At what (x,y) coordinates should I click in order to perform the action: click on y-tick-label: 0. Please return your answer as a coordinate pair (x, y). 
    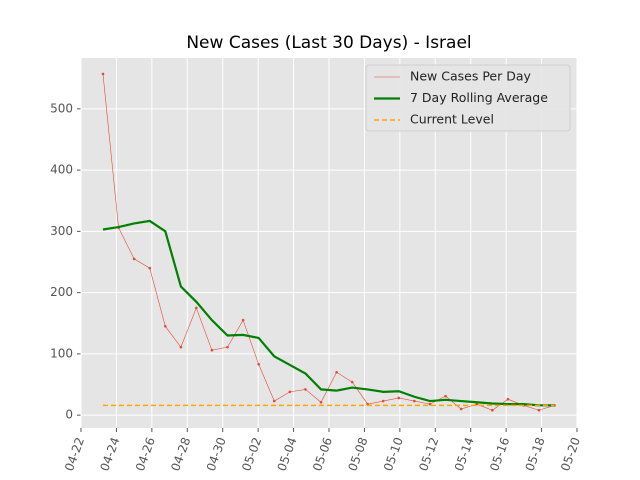
    Looking at the image, I should click on (69, 415).